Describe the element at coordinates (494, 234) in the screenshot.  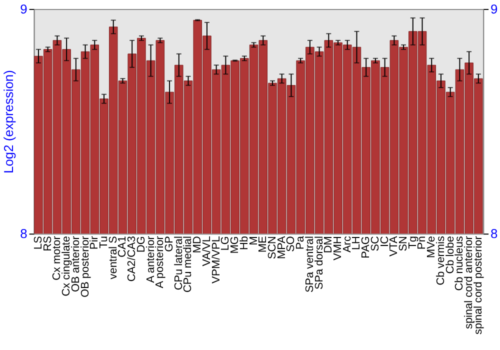
I see `y2-tick-label: 8` at that location.